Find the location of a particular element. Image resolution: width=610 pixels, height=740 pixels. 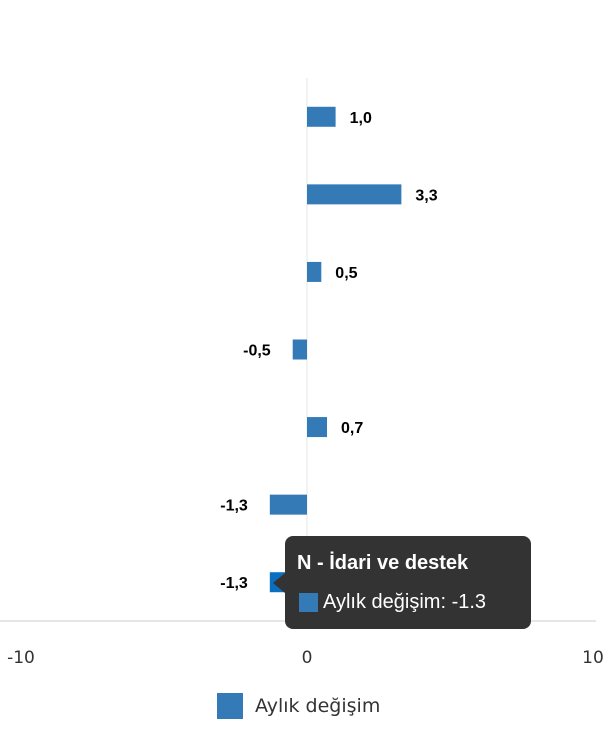

data-label: 0,5 is located at coordinates (346, 273).